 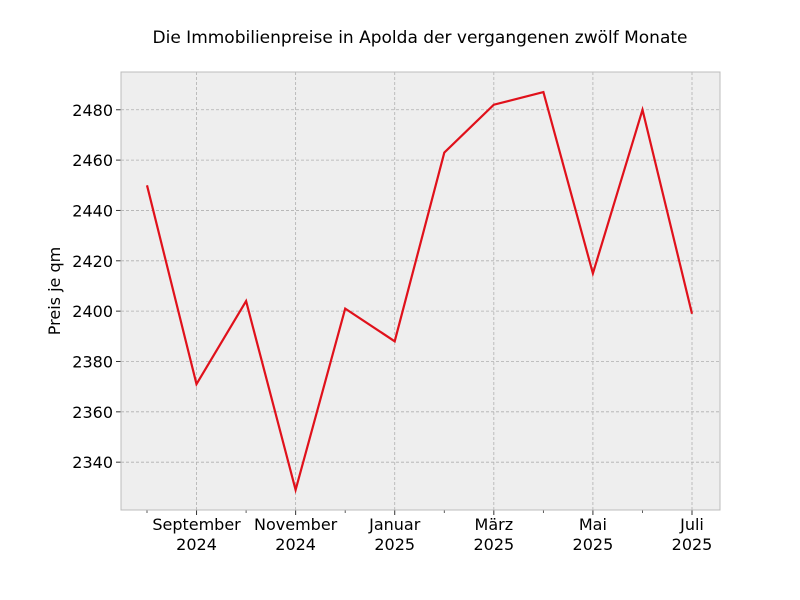 I want to click on y-tick-label: 2360, so click(x=92, y=412).